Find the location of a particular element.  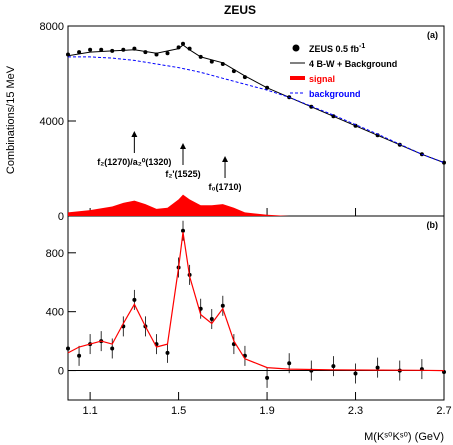

y-tick-label-a: 0 is located at coordinates (61, 217).